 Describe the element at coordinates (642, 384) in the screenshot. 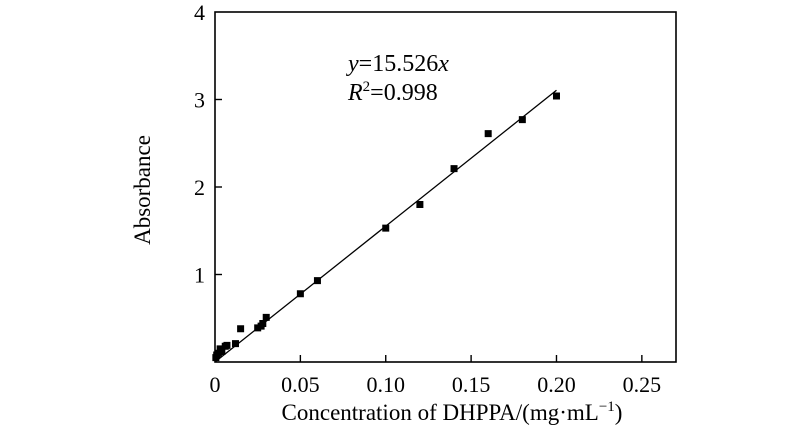

I see `x-tick-label: 0.25` at that location.